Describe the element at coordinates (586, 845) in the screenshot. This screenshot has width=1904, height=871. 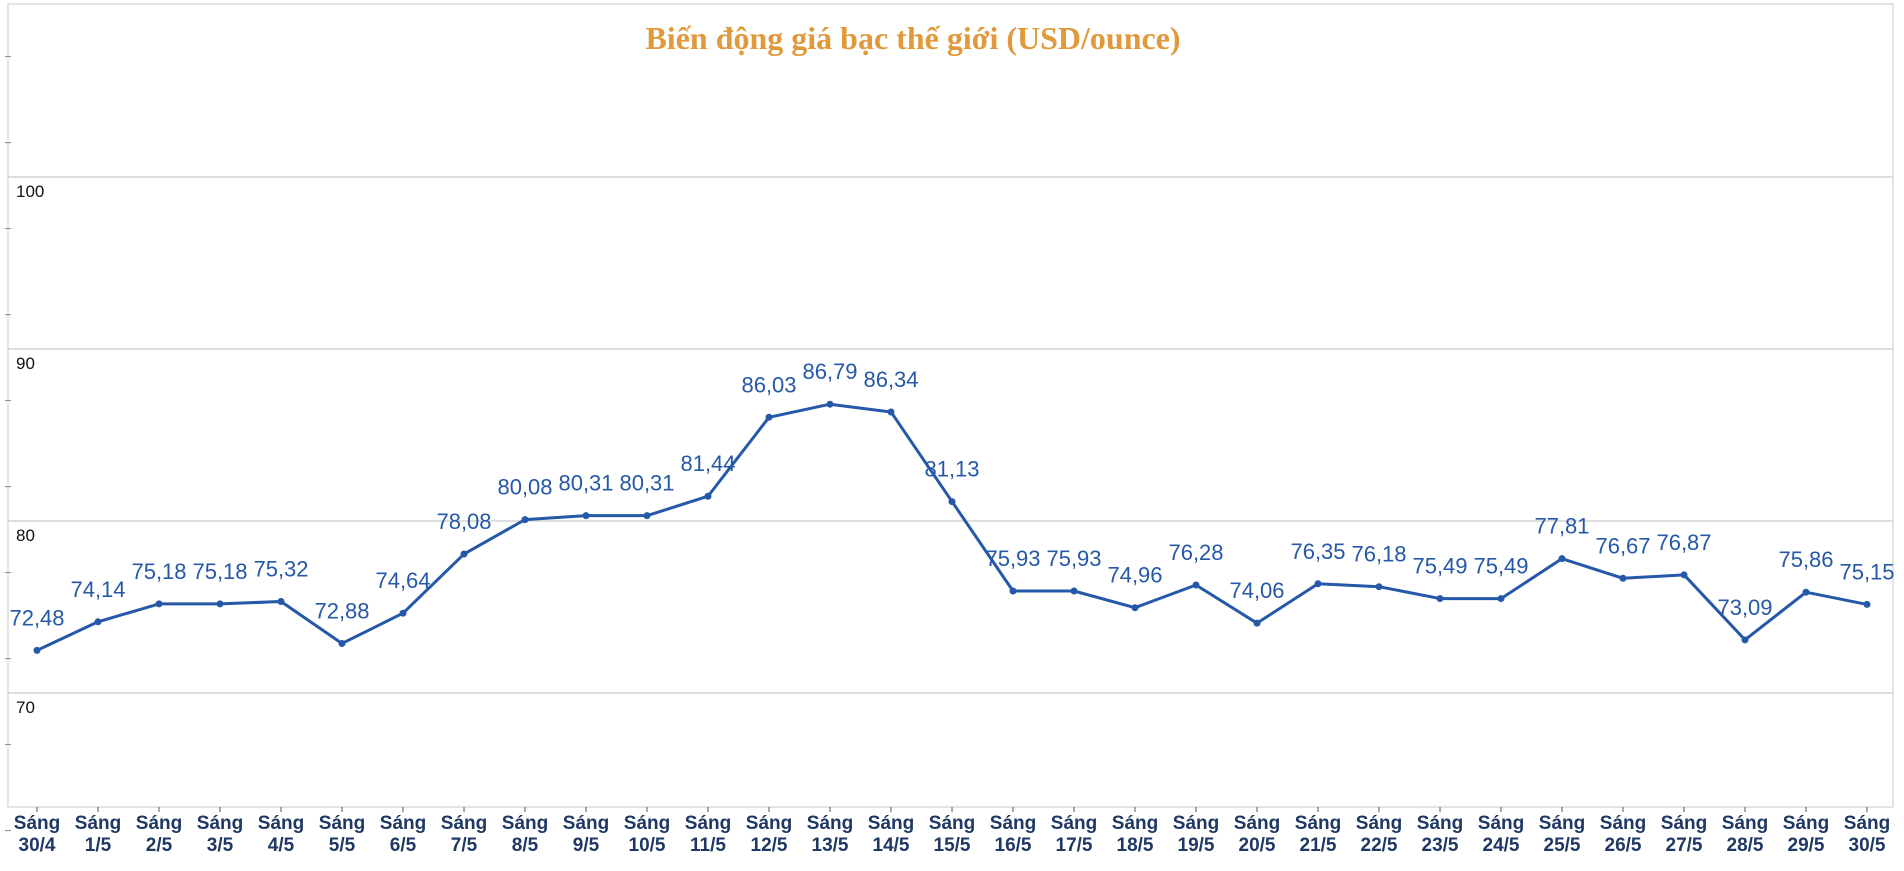
I see `x-tick-label: 9/5` at that location.